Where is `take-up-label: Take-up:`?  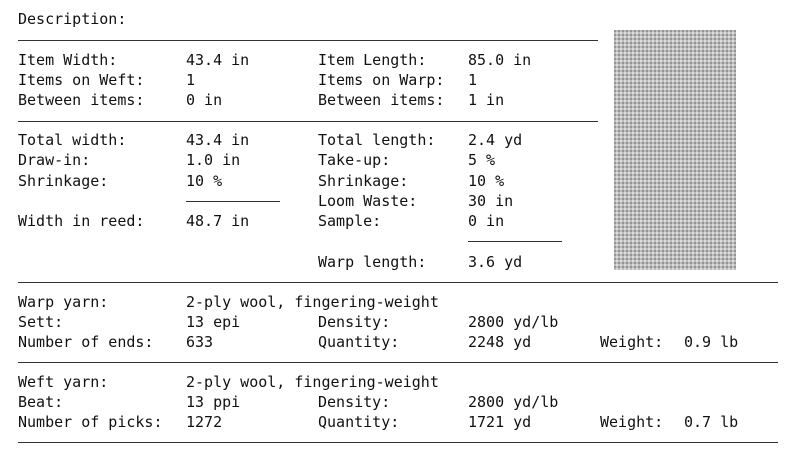 take-up-label: Take-up: is located at coordinates (354, 160).